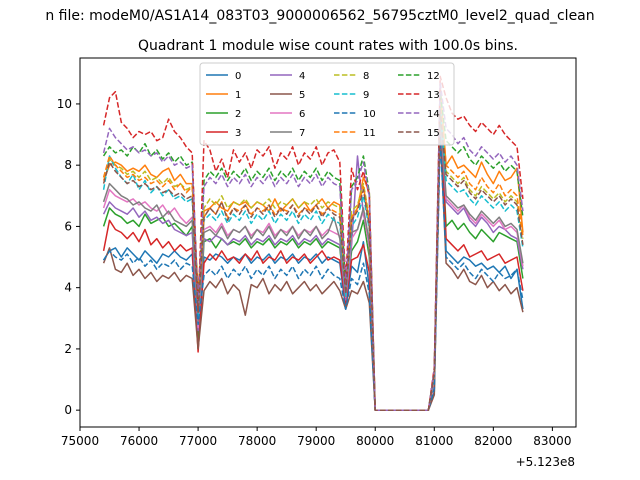 Image resolution: width=640 pixels, height=480 pixels. What do you see at coordinates (433, 114) in the screenshot?
I see `legend-label-14: 14` at bounding box center [433, 114].